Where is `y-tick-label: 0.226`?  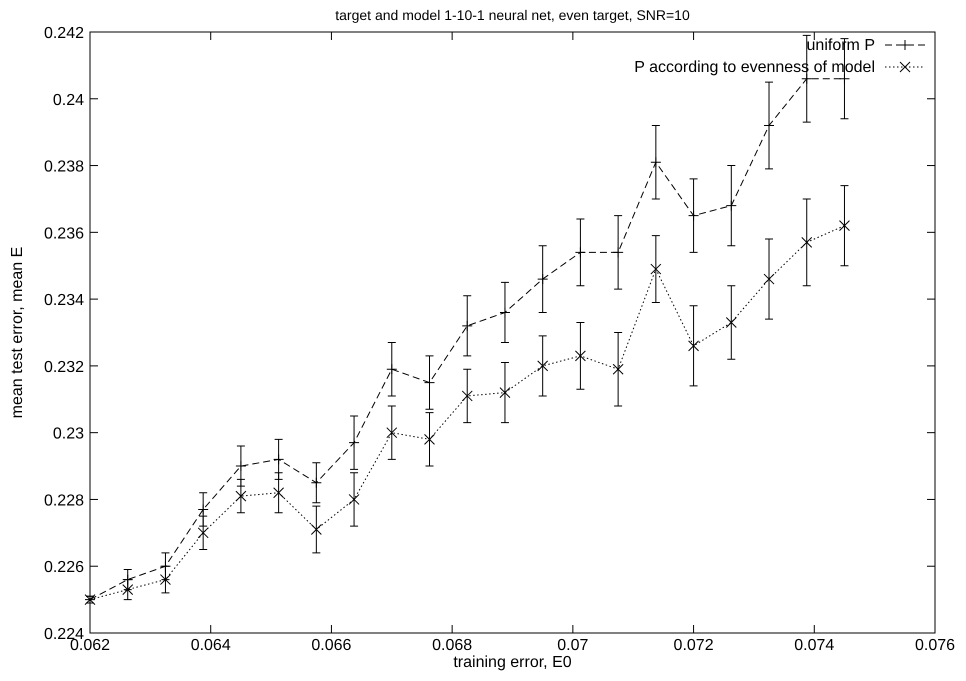 y-tick-label: 0.226 is located at coordinates (64, 567).